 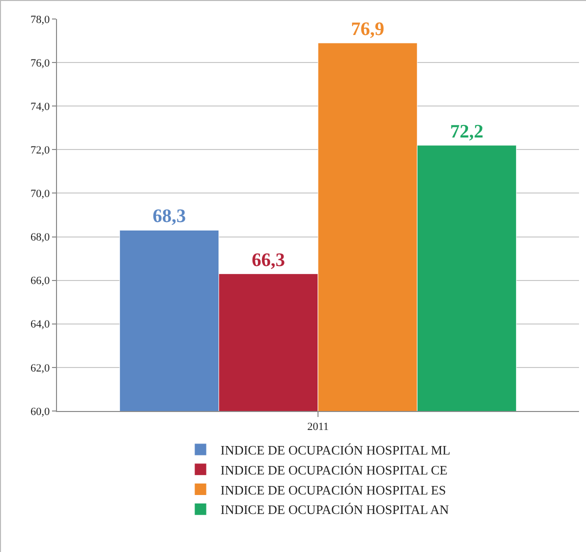 What do you see at coordinates (40, 194) in the screenshot?
I see `y-tick-label: 70,0` at bounding box center [40, 194].